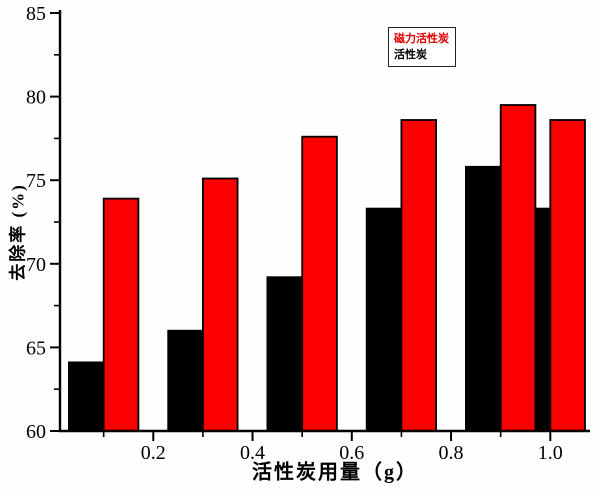 The height and width of the screenshot is (492, 600). I want to click on x-tick-label: 0.6, so click(351, 453).